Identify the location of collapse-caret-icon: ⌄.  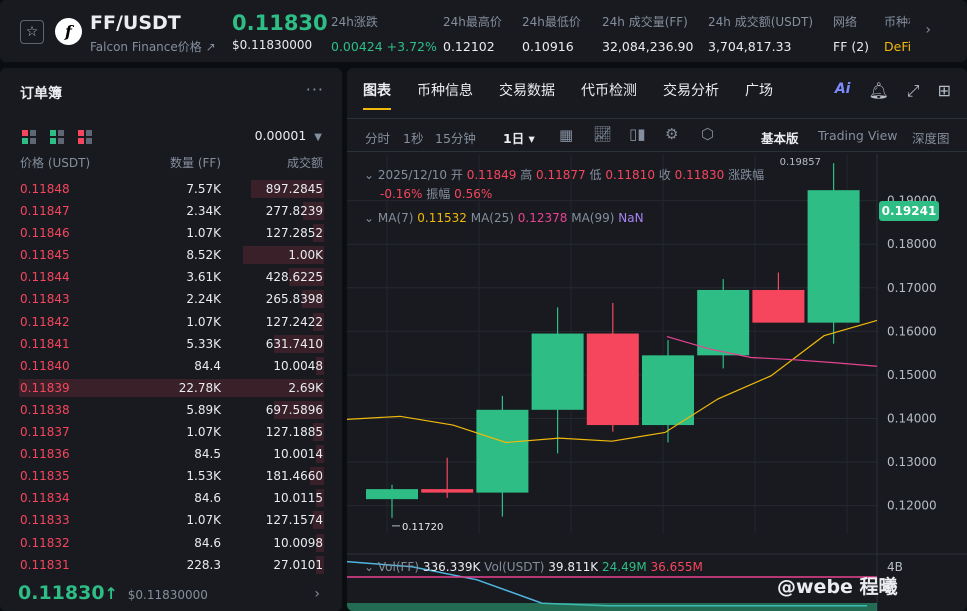
(369, 175).